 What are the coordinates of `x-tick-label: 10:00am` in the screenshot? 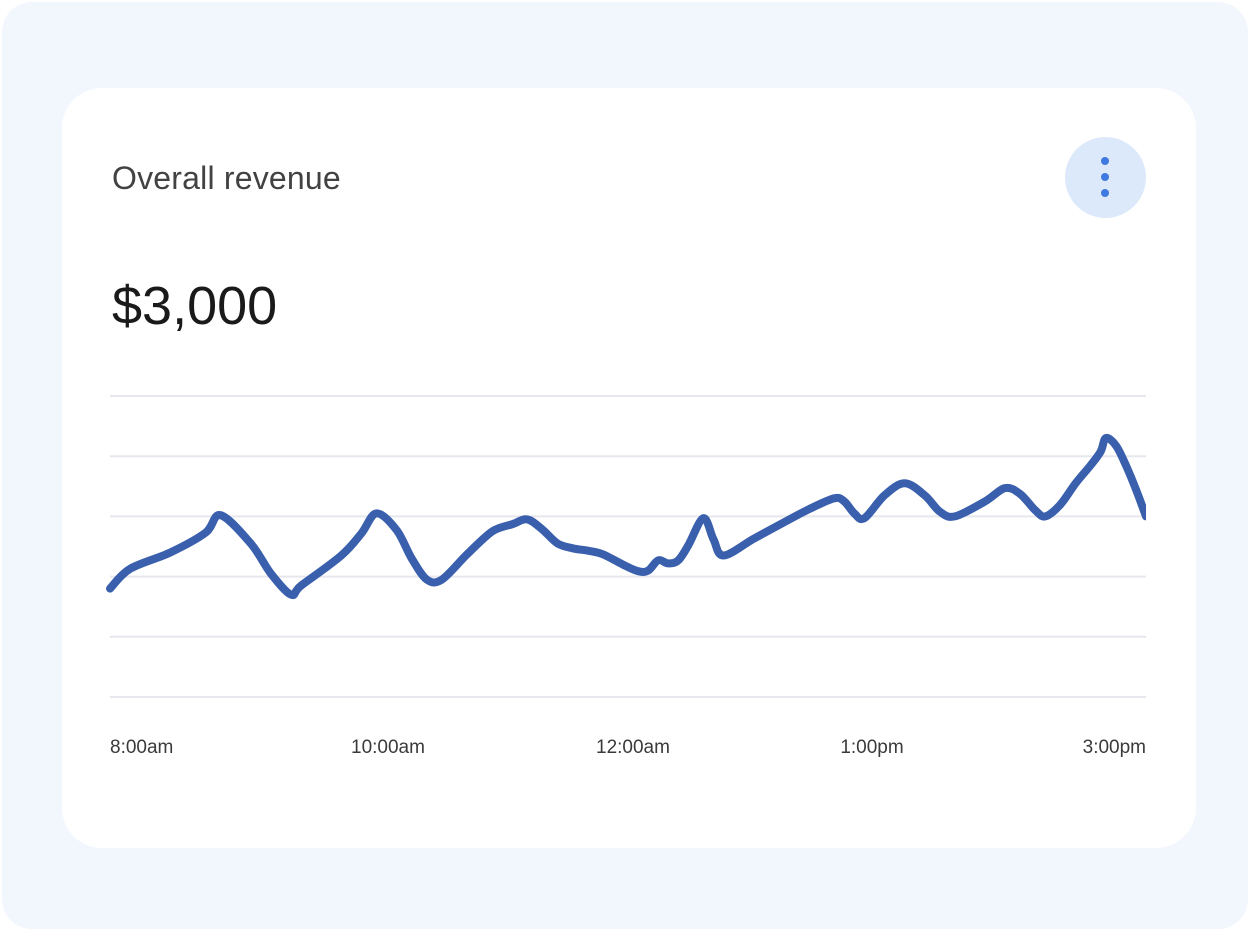 It's located at (388, 747).